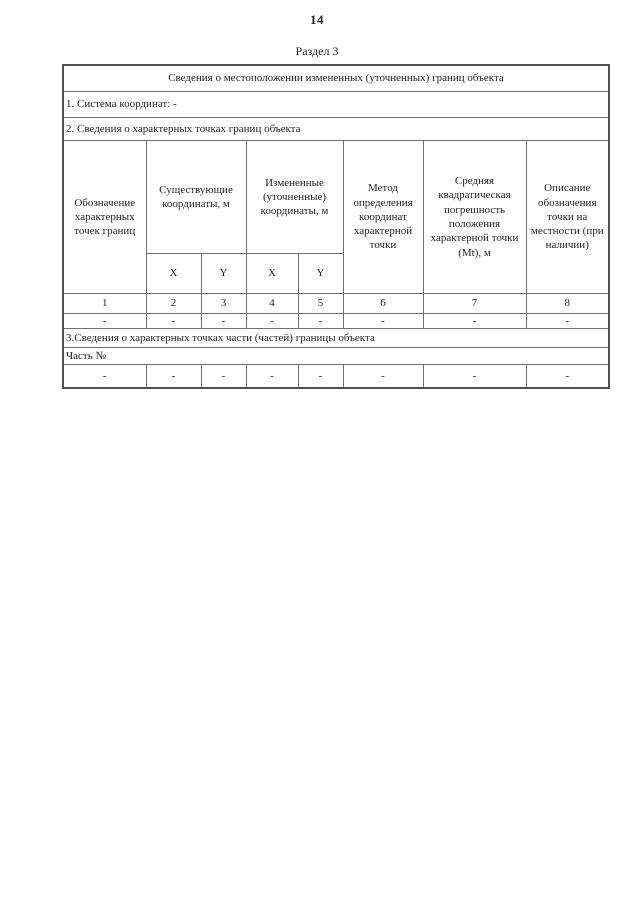  Describe the element at coordinates (272, 273) in the screenshot. I see `subheader-changed-x: X` at that location.